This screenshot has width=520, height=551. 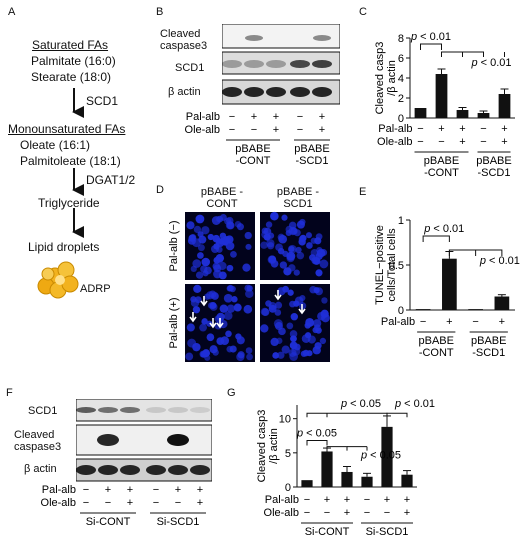 I want to click on sat-header: Saturated FAs, so click(x=70, y=45).